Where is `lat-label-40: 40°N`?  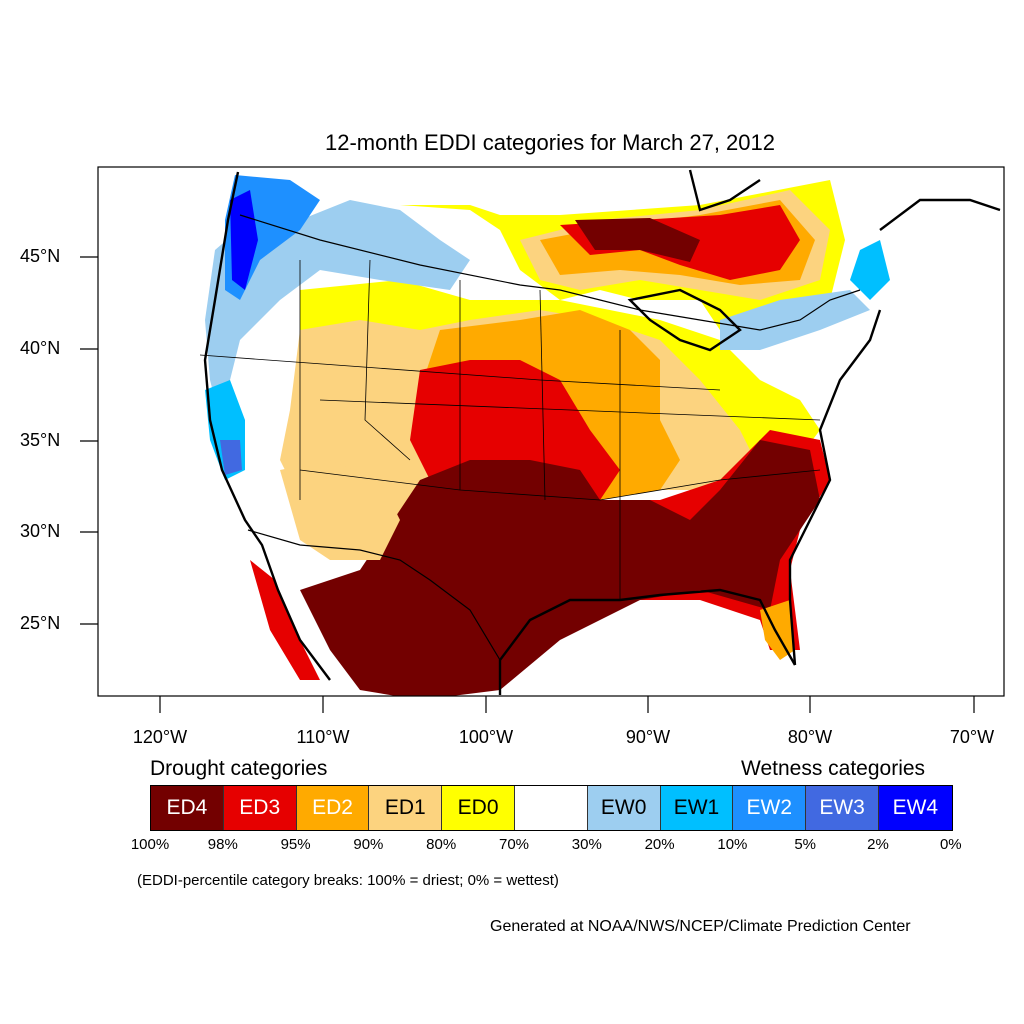 lat-label-40: 40°N is located at coordinates (40, 348).